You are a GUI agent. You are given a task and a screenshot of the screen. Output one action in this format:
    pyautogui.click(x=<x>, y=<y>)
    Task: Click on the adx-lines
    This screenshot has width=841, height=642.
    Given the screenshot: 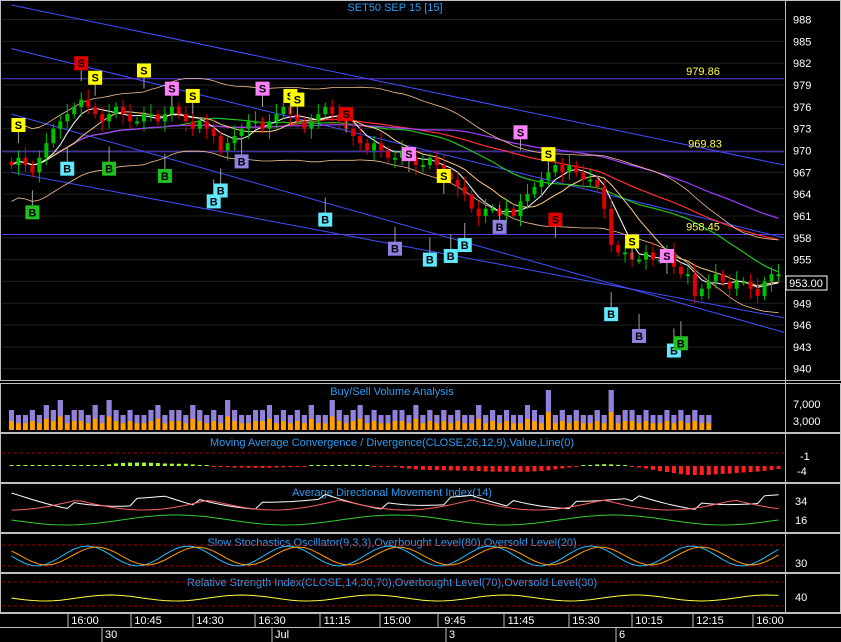 What is the action you would take?
    pyautogui.click(x=395, y=509)
    